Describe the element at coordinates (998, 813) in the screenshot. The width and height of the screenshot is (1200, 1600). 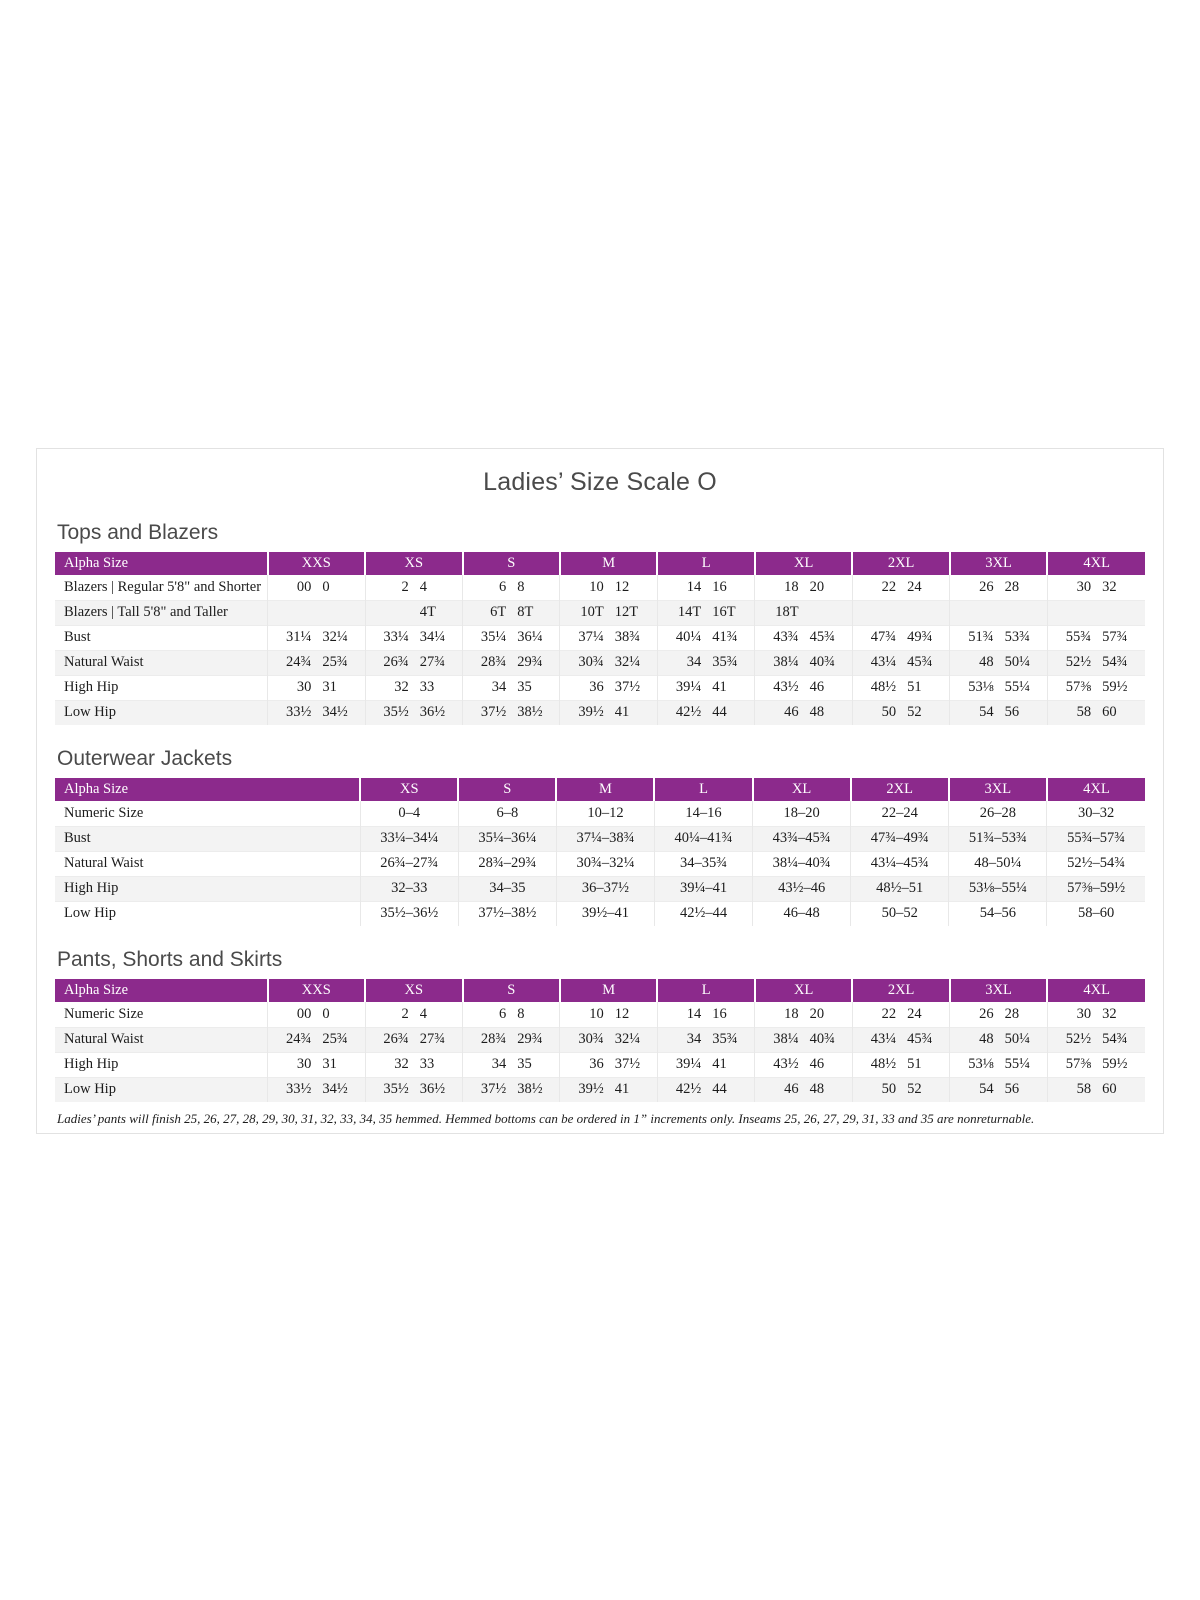
I see `measurement-cell: 26–28` at that location.